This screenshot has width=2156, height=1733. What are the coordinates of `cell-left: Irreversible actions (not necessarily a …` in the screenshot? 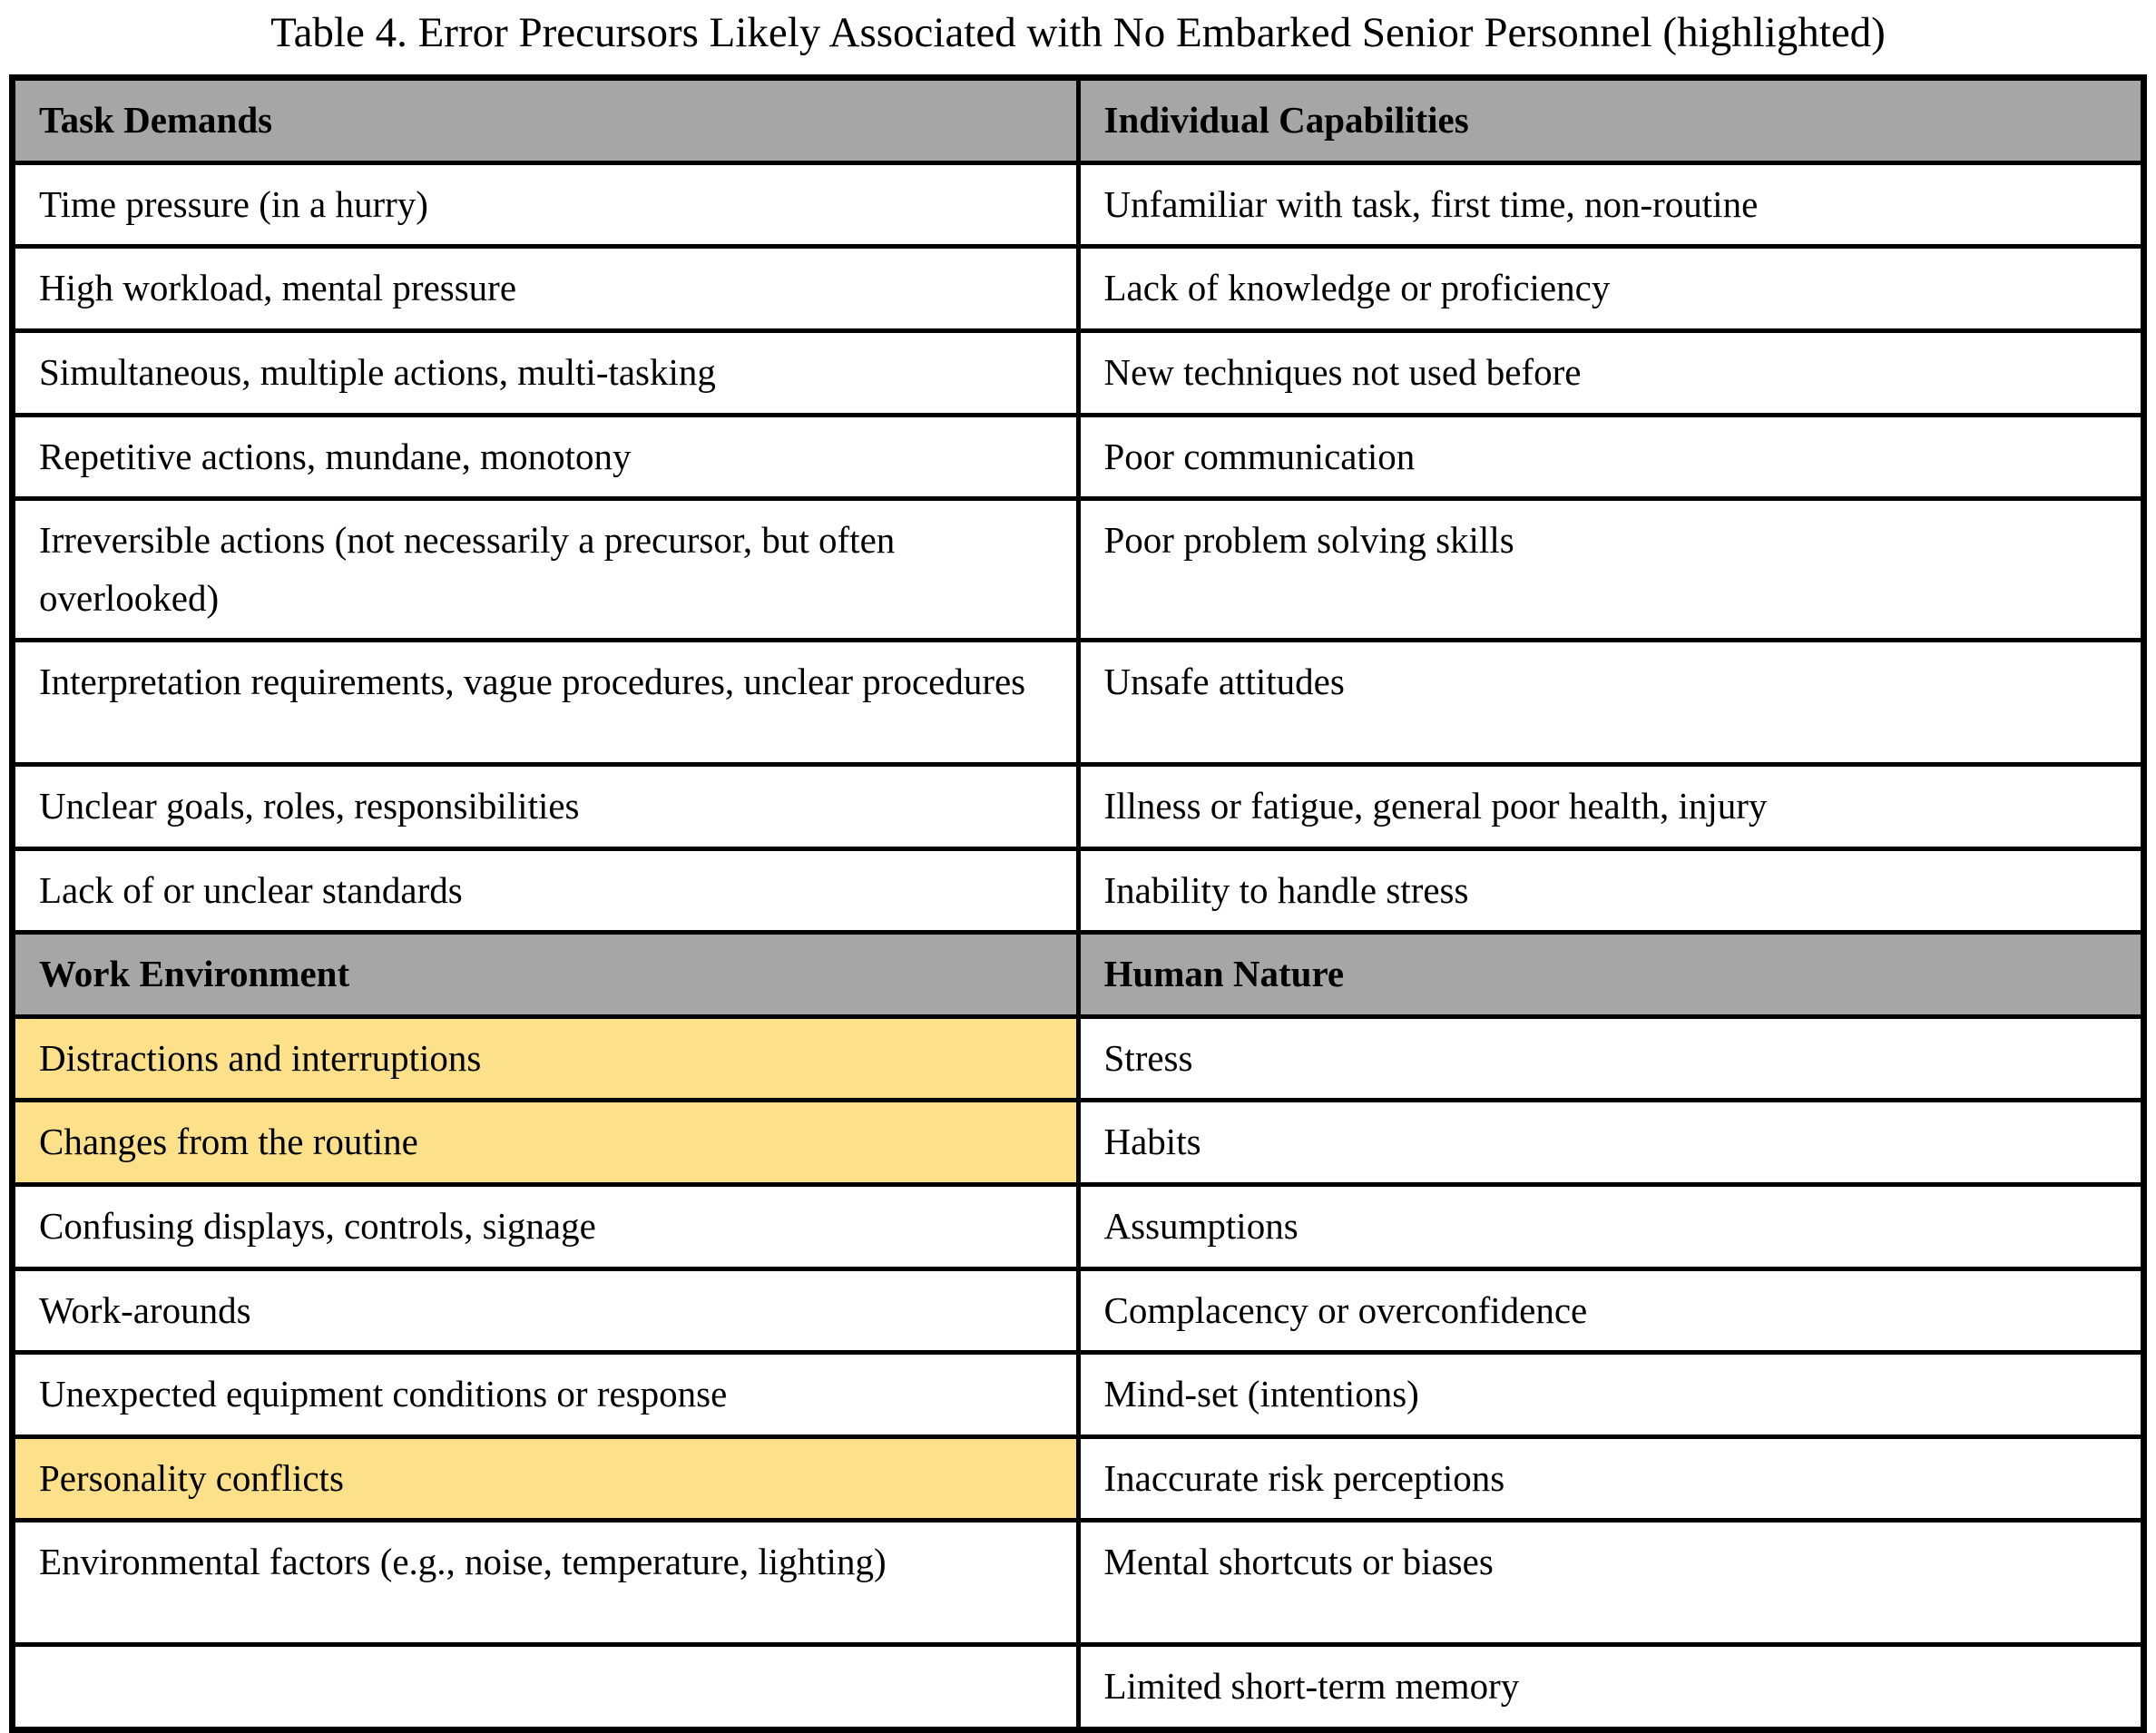 It's located at (545, 570).